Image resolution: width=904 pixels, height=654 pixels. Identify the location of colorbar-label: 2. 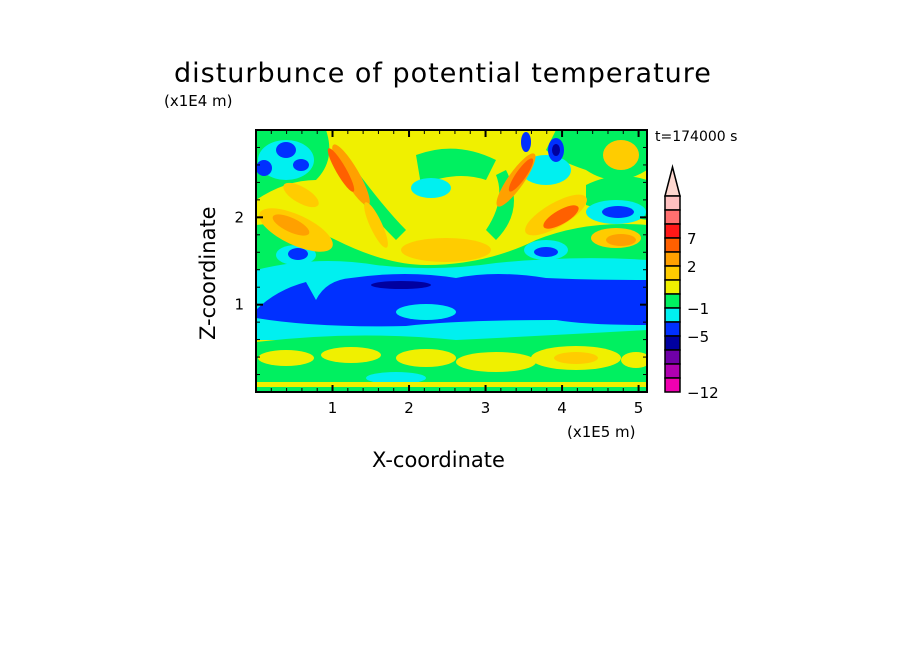
(692, 267).